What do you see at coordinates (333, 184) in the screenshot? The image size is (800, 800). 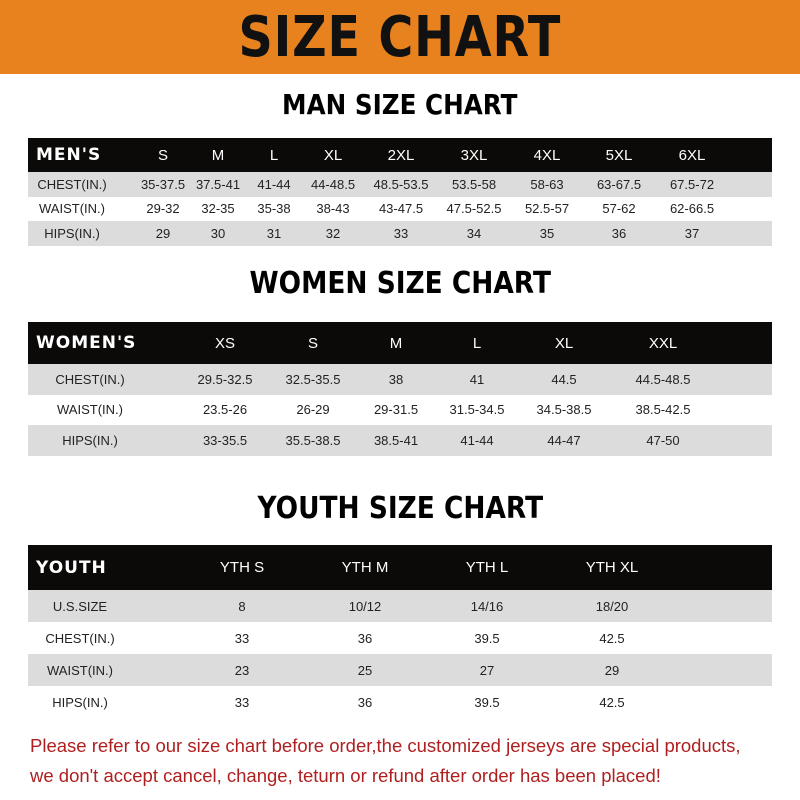 I see `table-cell: 44-48.5` at bounding box center [333, 184].